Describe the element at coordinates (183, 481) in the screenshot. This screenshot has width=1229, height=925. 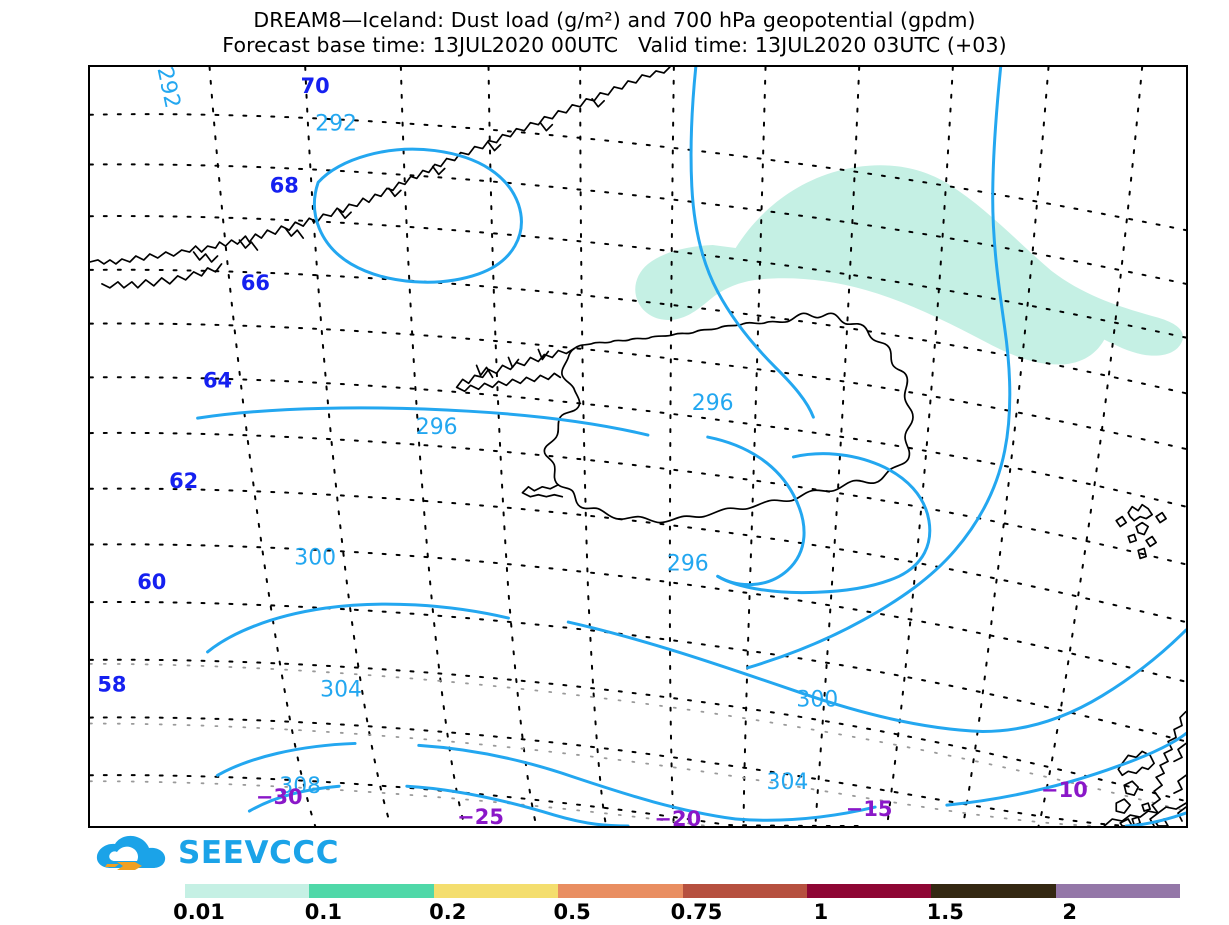
I see `lat-label-62: 62` at that location.